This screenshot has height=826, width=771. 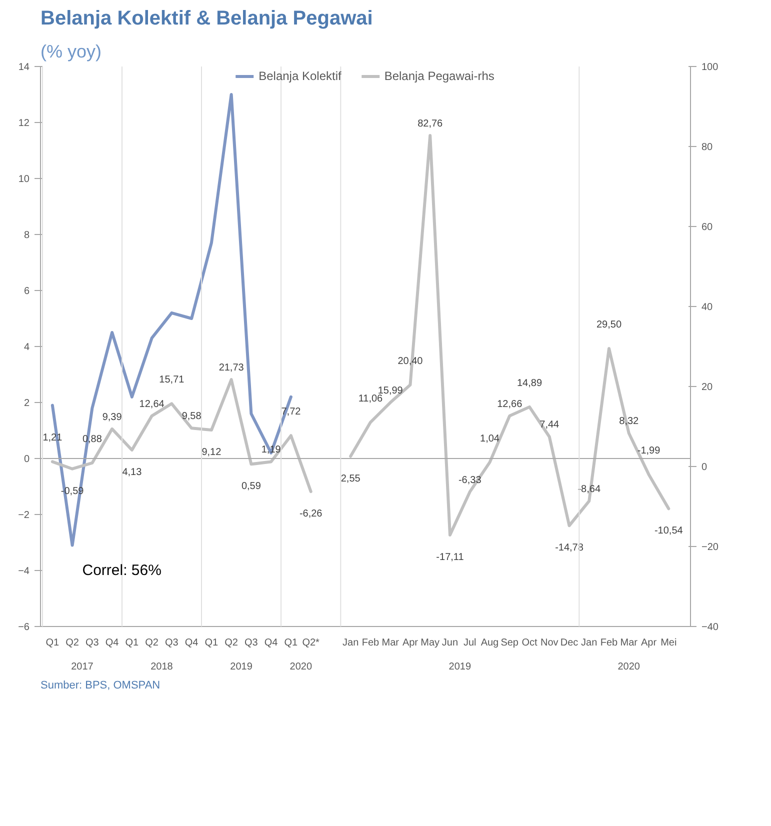 What do you see at coordinates (710, 627) in the screenshot?
I see `y2-tick-label: −40` at bounding box center [710, 627].